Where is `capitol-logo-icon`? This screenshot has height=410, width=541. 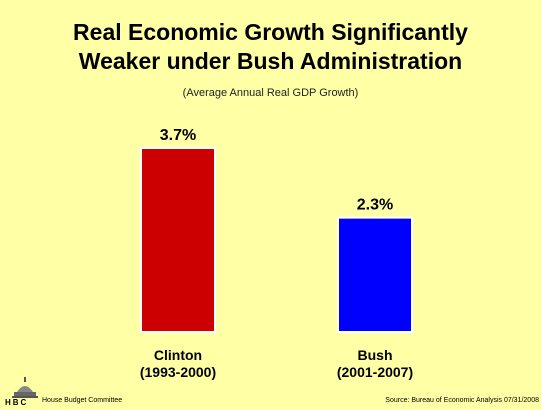 capitol-logo-icon is located at coordinates (25, 387).